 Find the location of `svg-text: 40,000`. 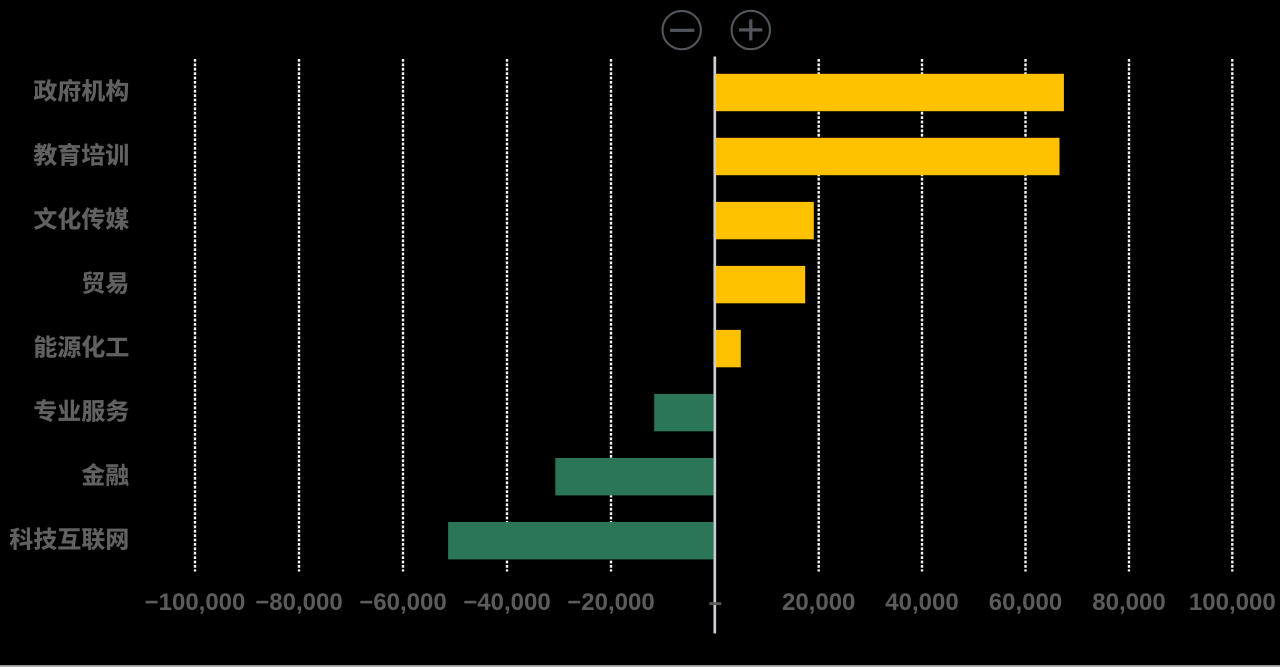

svg-text: 40,000 is located at coordinates (921, 602).